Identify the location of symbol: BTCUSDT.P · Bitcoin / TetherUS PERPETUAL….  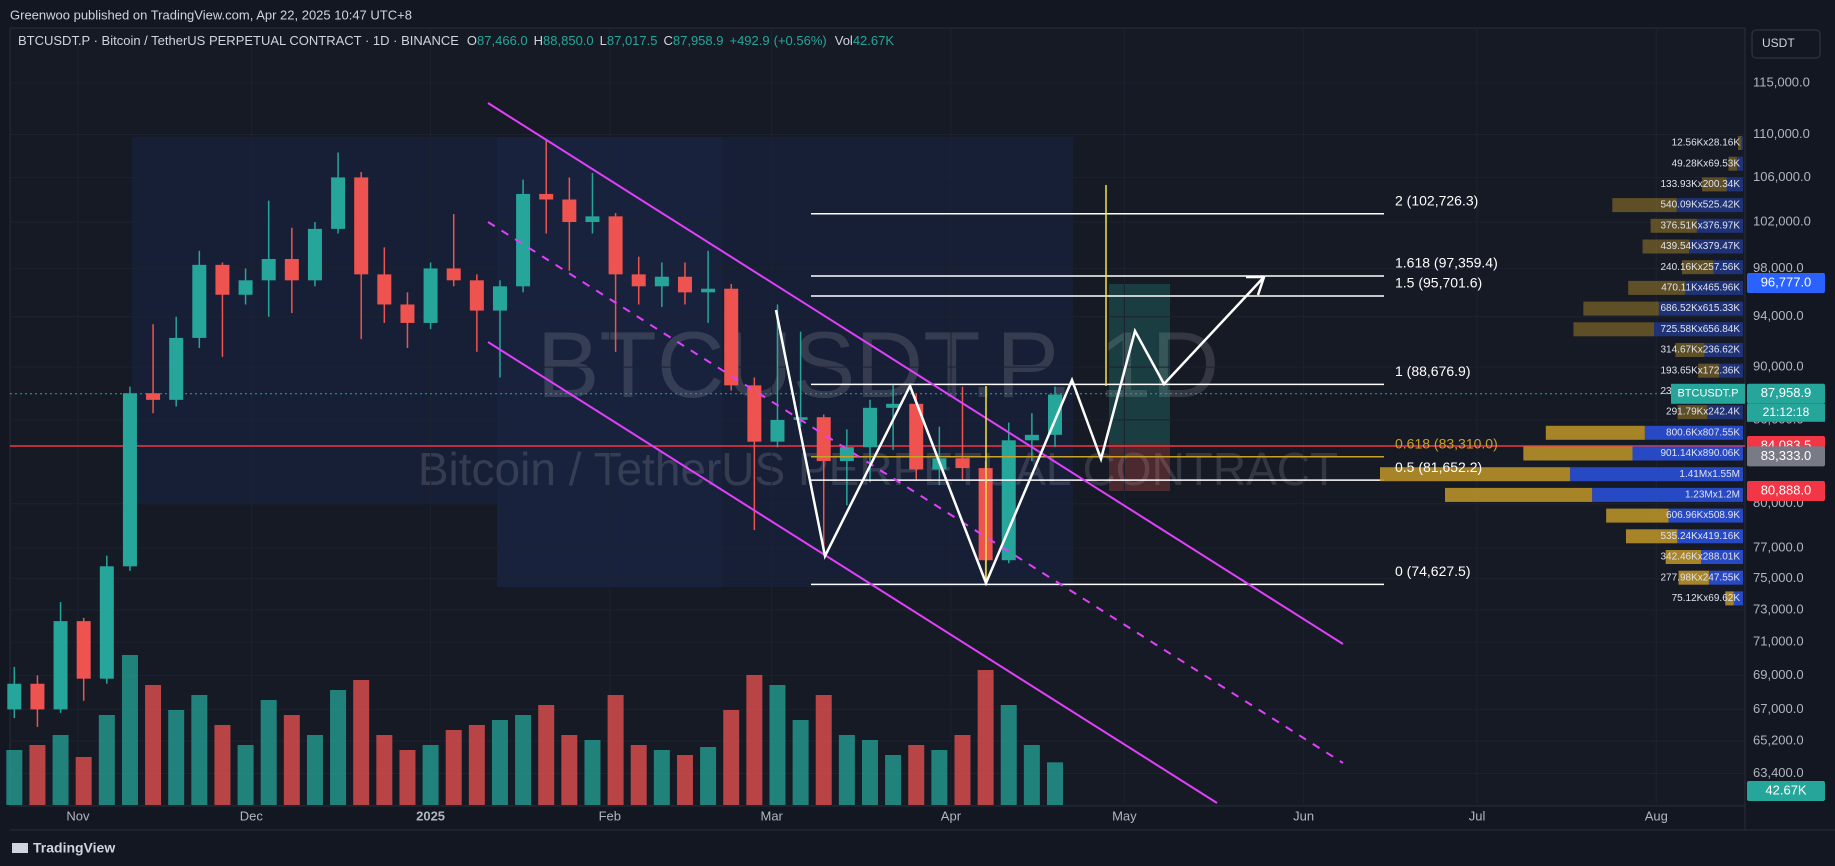
(238, 40).